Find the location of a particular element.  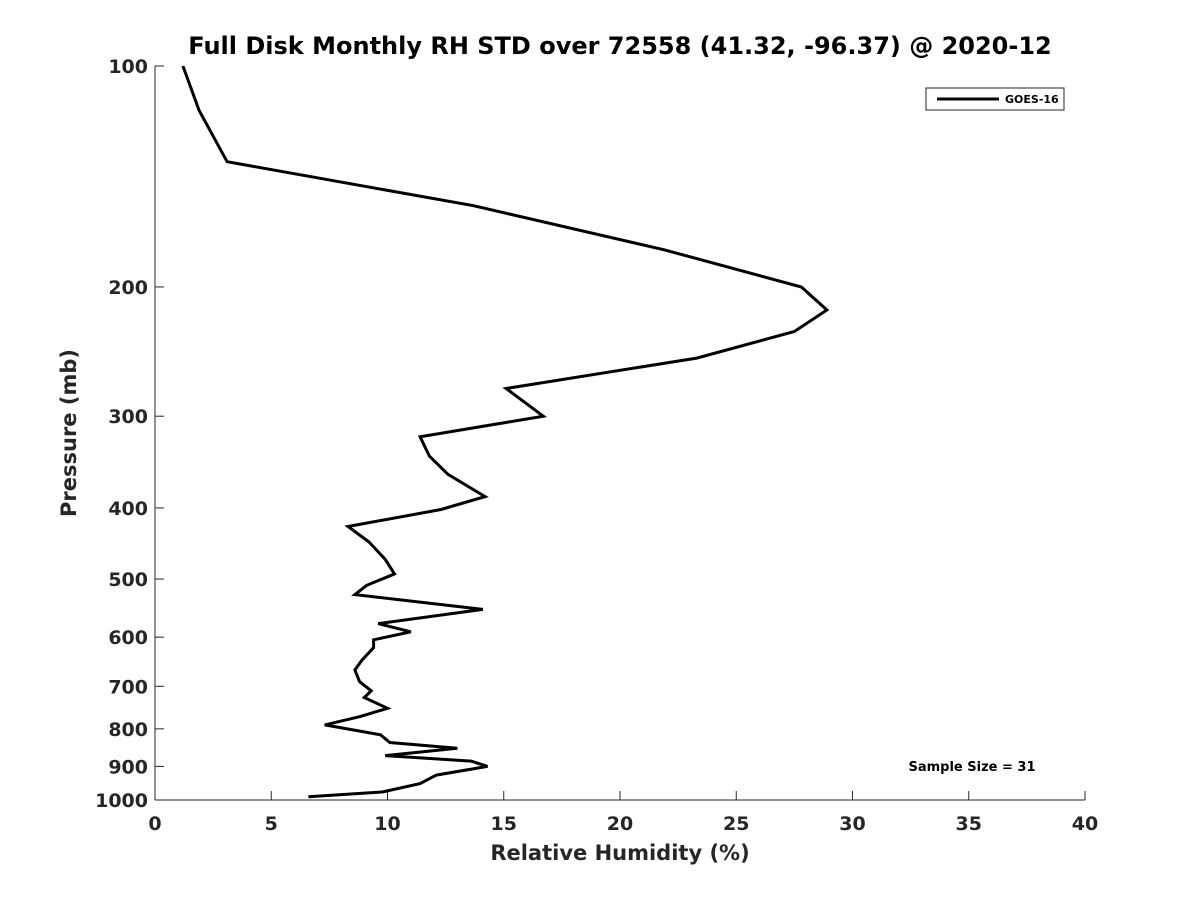

y-tick-label-300: 300 is located at coordinates (128, 417).